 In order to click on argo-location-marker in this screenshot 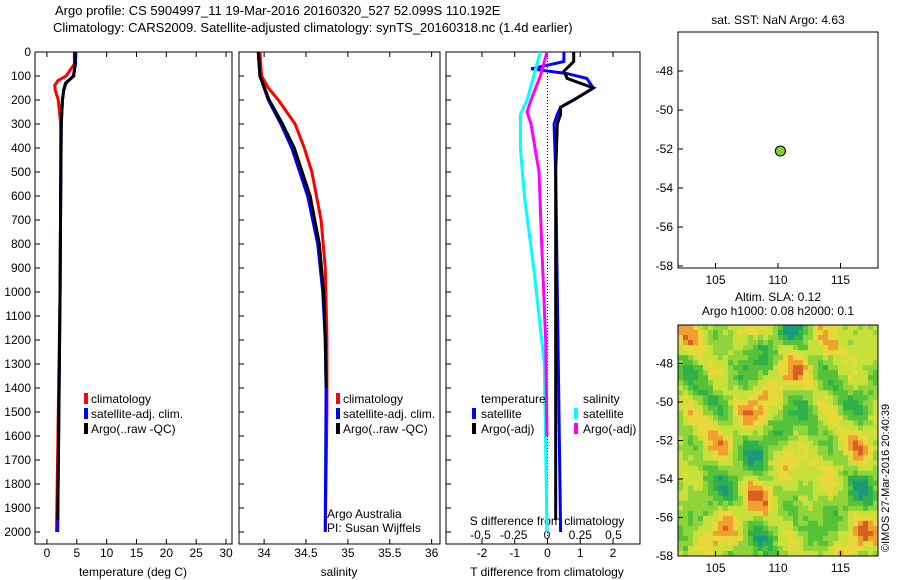, I will do `click(780, 151)`.